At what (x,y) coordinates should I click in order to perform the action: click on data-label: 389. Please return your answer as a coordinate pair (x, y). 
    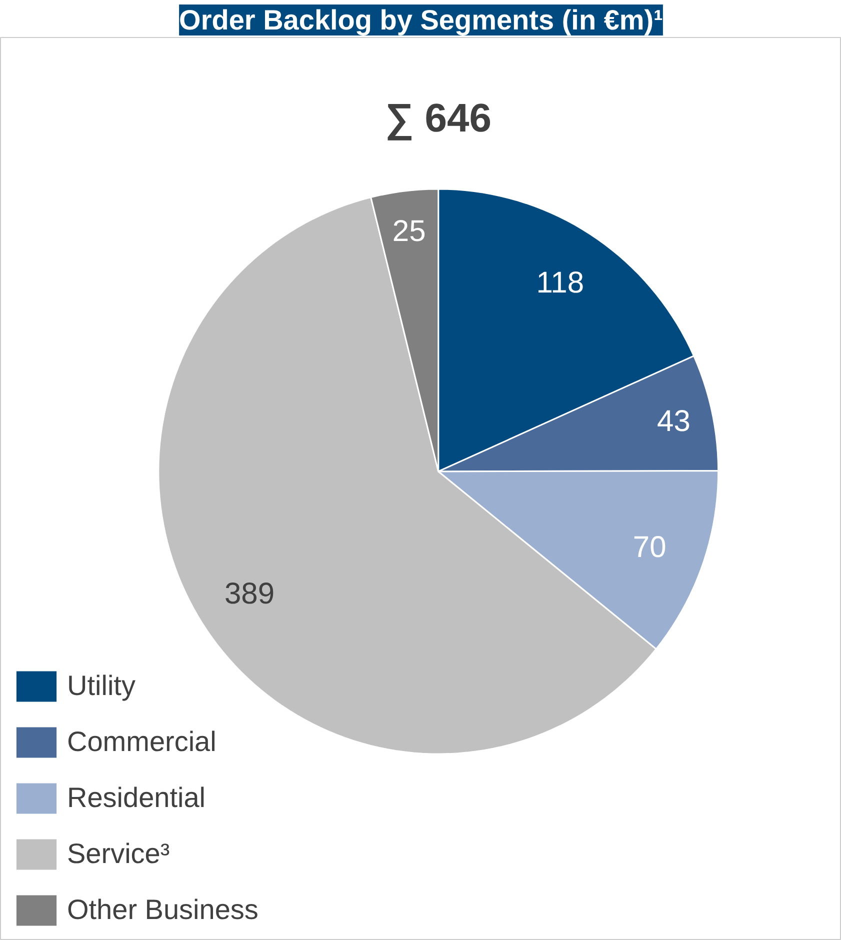
    Looking at the image, I should click on (249, 593).